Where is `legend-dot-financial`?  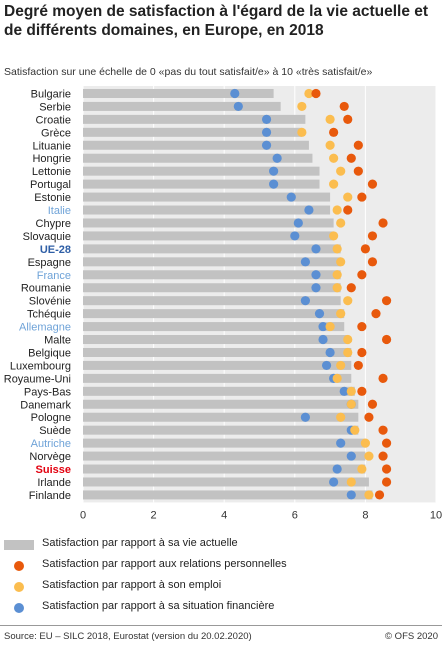 legend-dot-financial is located at coordinates (19, 608).